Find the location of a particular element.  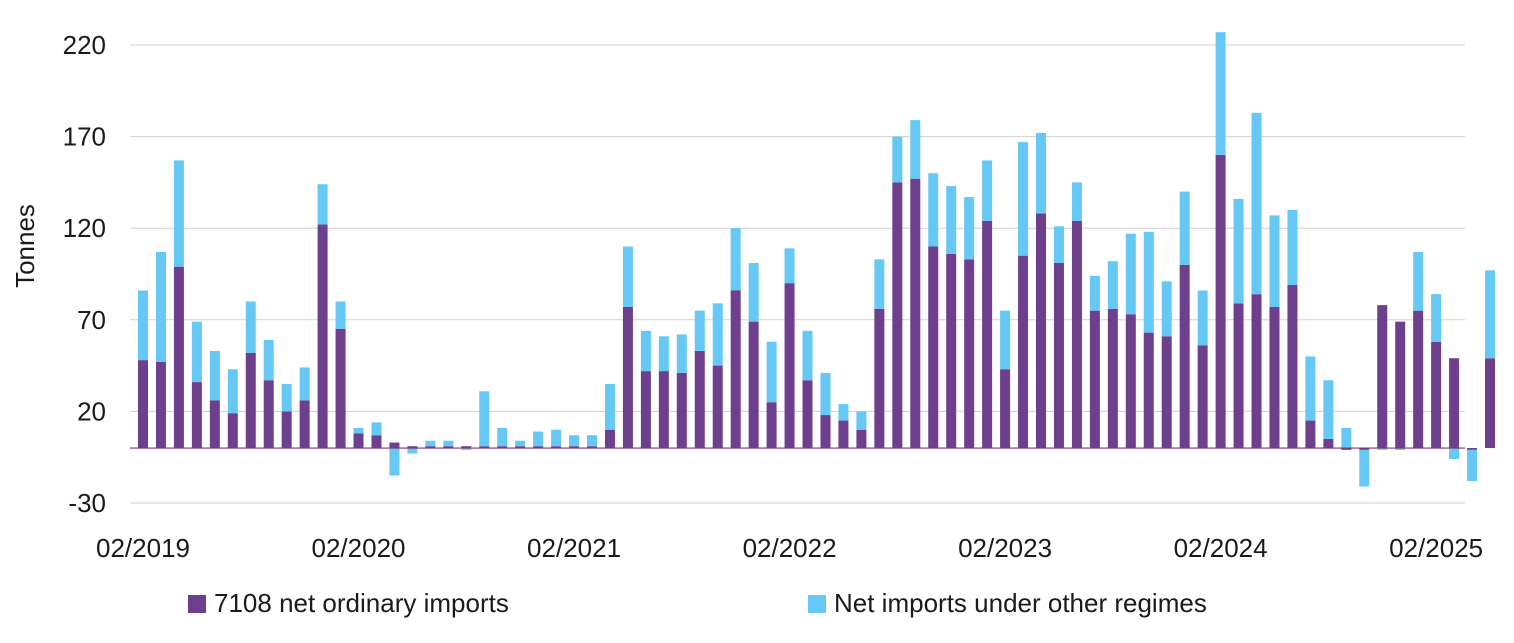

x-tick-label: 02/2019 is located at coordinates (143, 548).